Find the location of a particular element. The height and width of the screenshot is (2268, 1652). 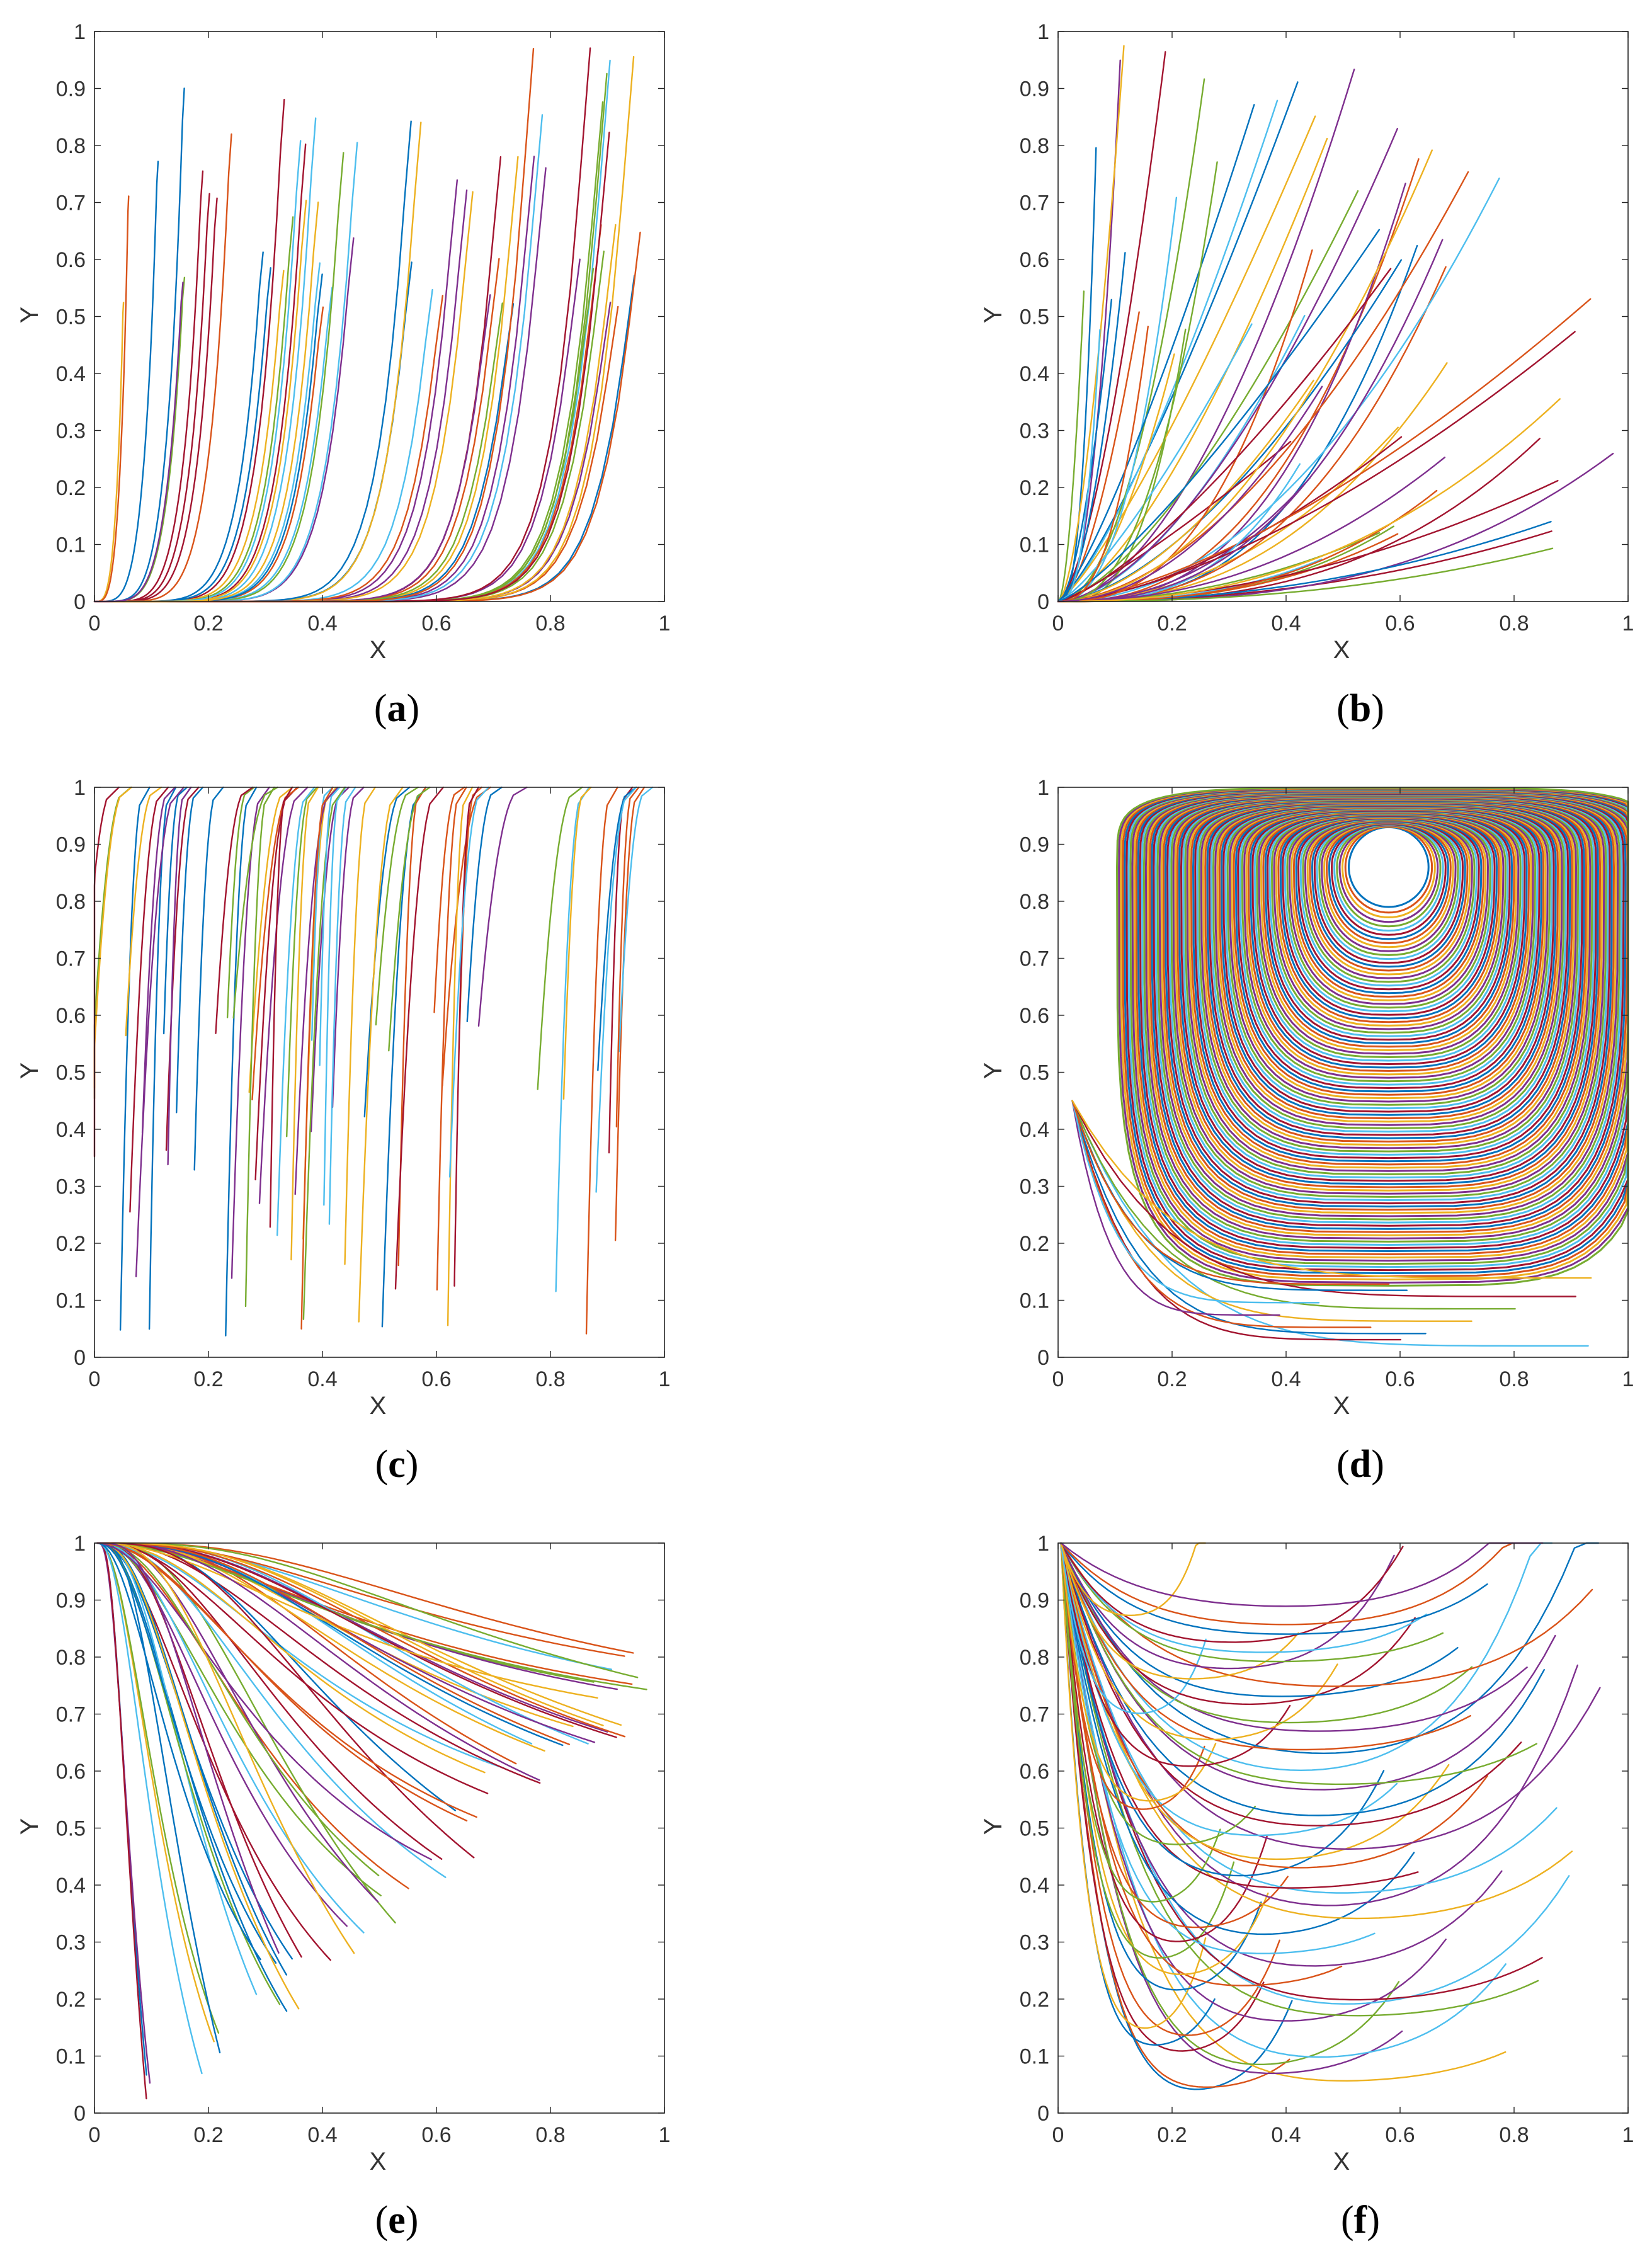

axes-f is located at coordinates (1343, 1828).